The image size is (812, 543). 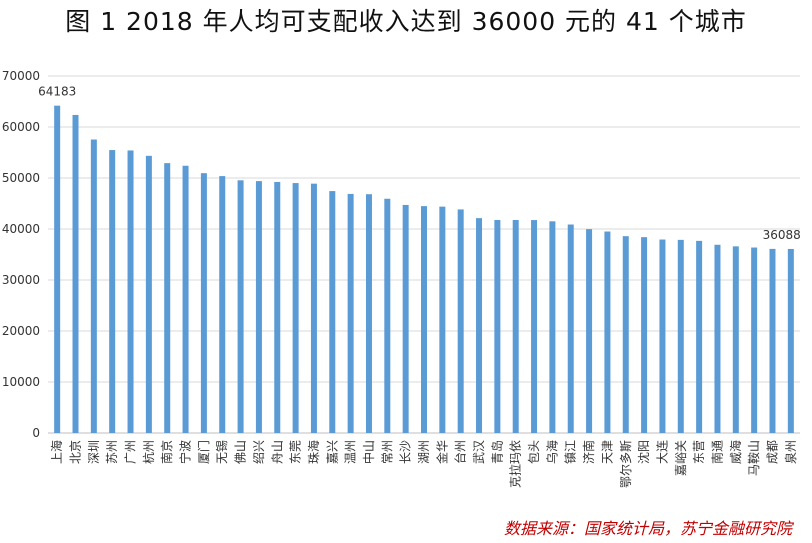 What do you see at coordinates (21, 76) in the screenshot?
I see `y-tick-label: 70000` at bounding box center [21, 76].